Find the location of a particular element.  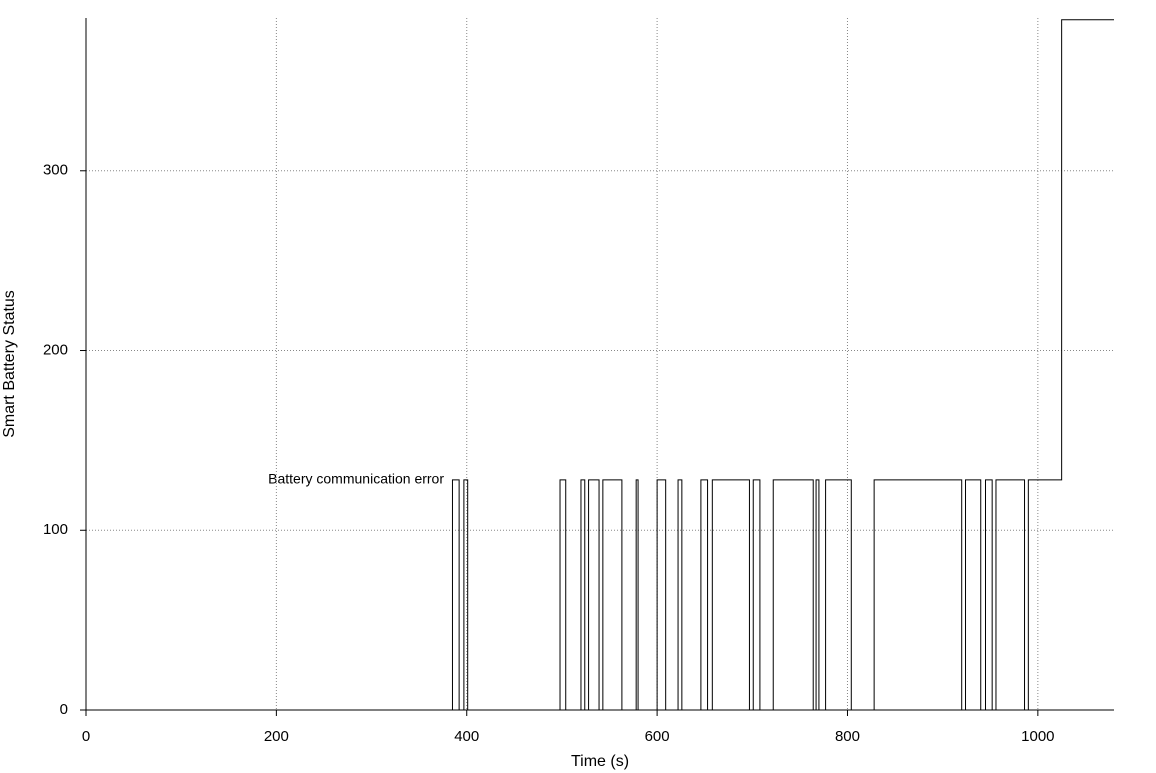

x-tick-label: 1000 is located at coordinates (1037, 736).